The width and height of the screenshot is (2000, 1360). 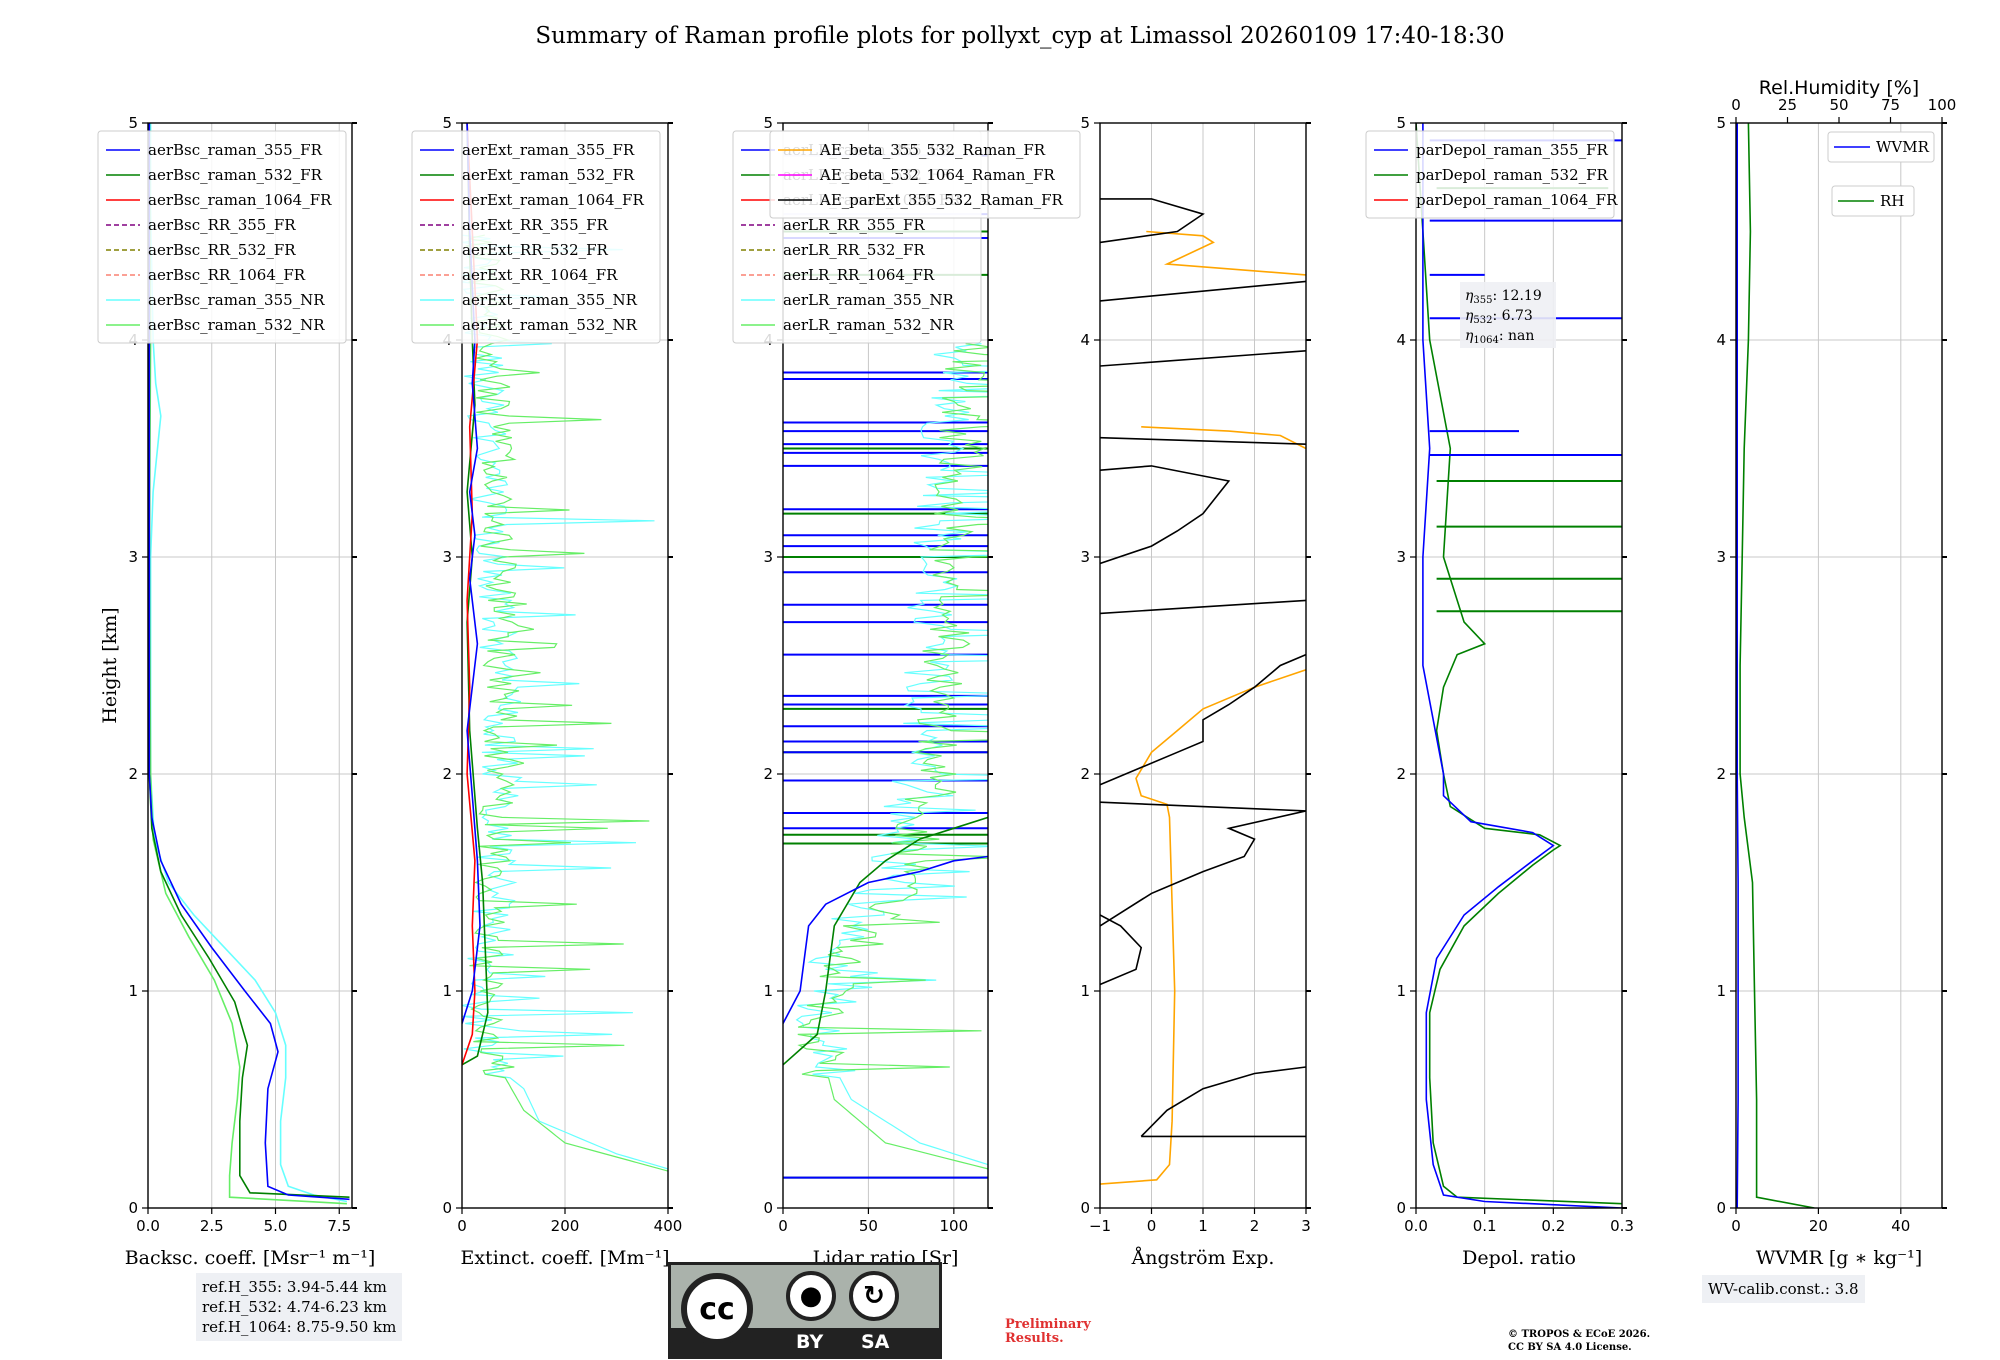 What do you see at coordinates (535, 225) in the screenshot?
I see `legend-label: aerExt_RR_355_FR` at bounding box center [535, 225].